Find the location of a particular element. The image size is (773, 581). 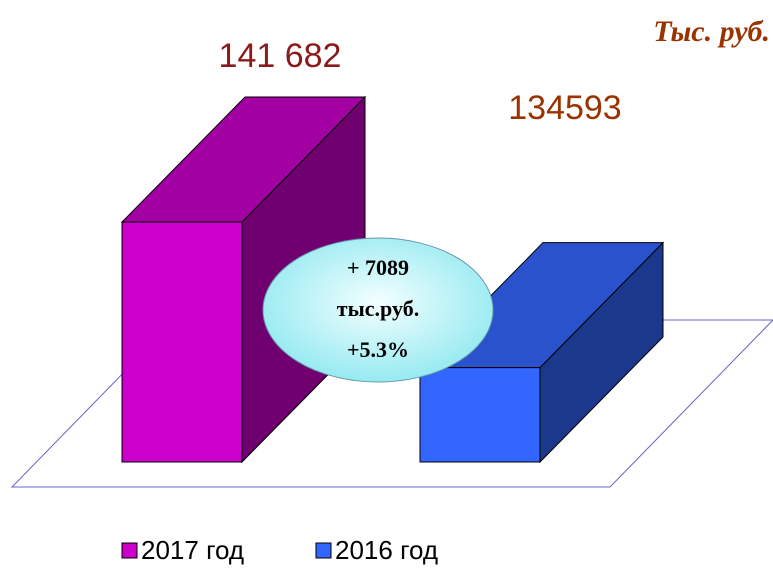

annotation-text: + 7089 is located at coordinates (378, 267).